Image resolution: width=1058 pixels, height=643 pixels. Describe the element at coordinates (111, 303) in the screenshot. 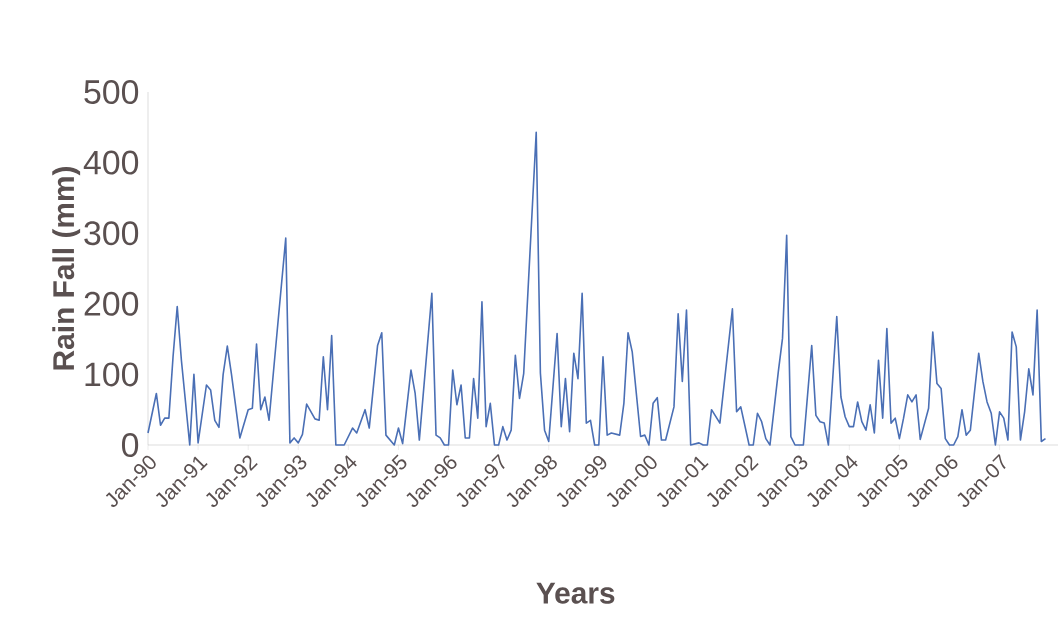

I see `y-tick-label: 200` at that location.